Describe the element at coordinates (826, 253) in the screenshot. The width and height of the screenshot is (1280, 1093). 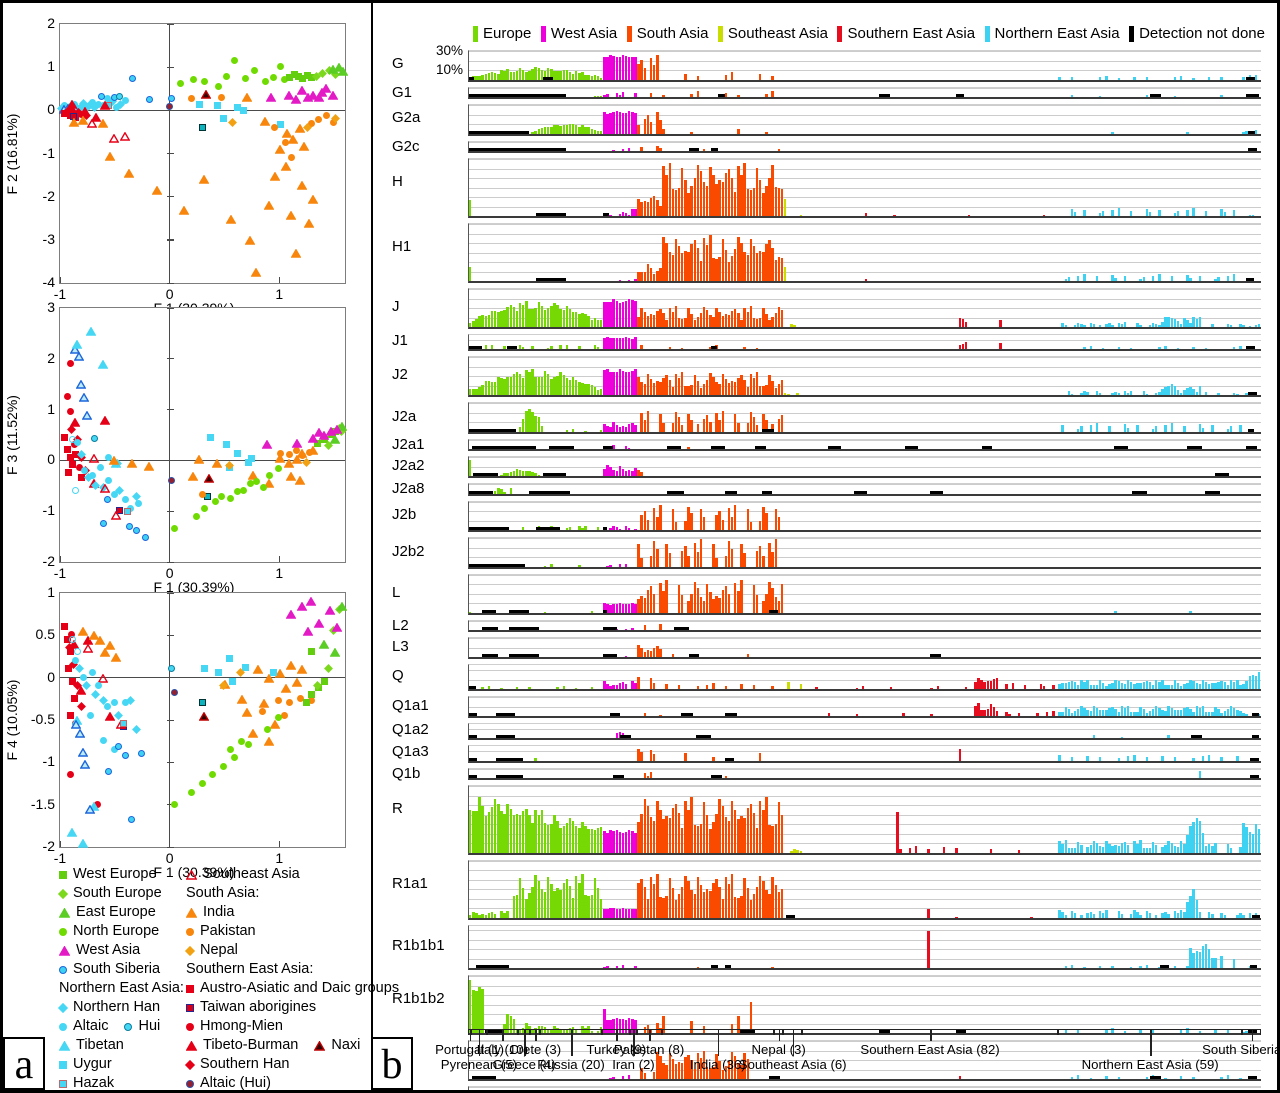
I see `haplogroup-row-H1: H1` at that location.